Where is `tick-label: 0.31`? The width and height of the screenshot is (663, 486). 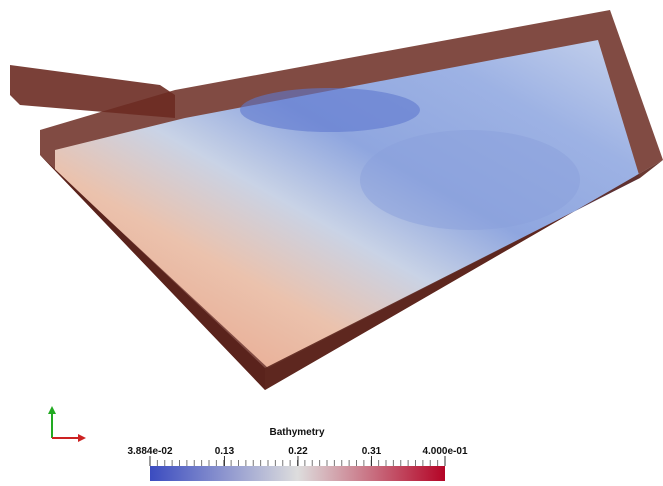
tick-label: 0.31 is located at coordinates (372, 451).